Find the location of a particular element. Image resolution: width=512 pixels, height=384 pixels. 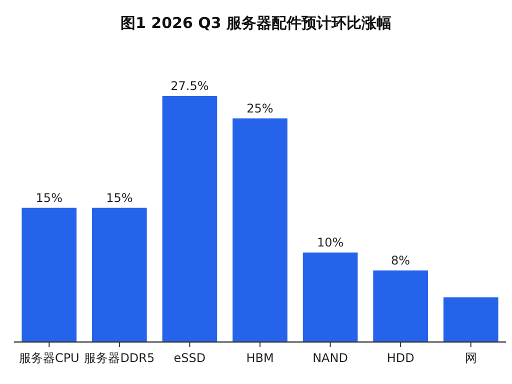

x-tick-label: 服务器CPU is located at coordinates (49, 358).